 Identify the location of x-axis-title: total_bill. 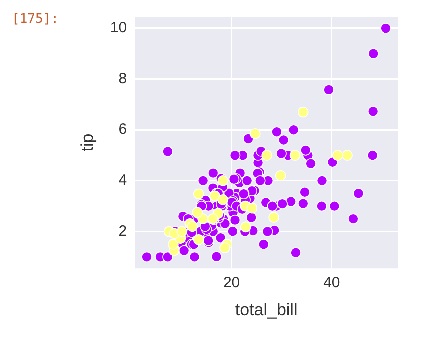
(266, 310).